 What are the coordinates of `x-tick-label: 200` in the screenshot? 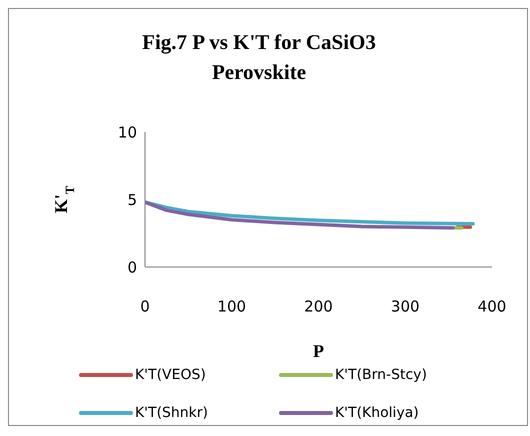 It's located at (318, 307).